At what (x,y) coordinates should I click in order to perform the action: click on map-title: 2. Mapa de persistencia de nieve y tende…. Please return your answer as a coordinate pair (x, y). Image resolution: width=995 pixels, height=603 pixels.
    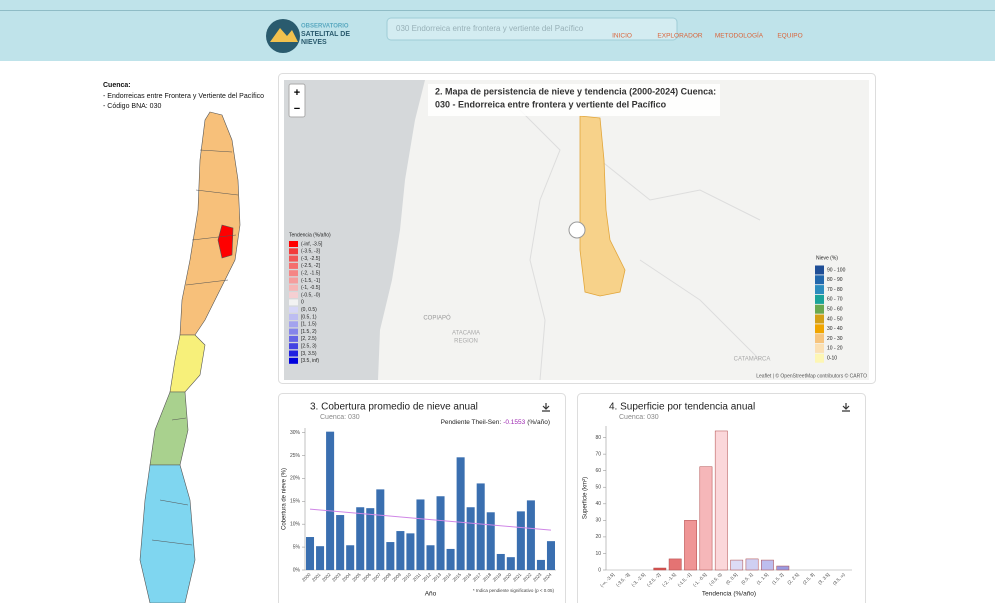
    Looking at the image, I should click on (575, 91).